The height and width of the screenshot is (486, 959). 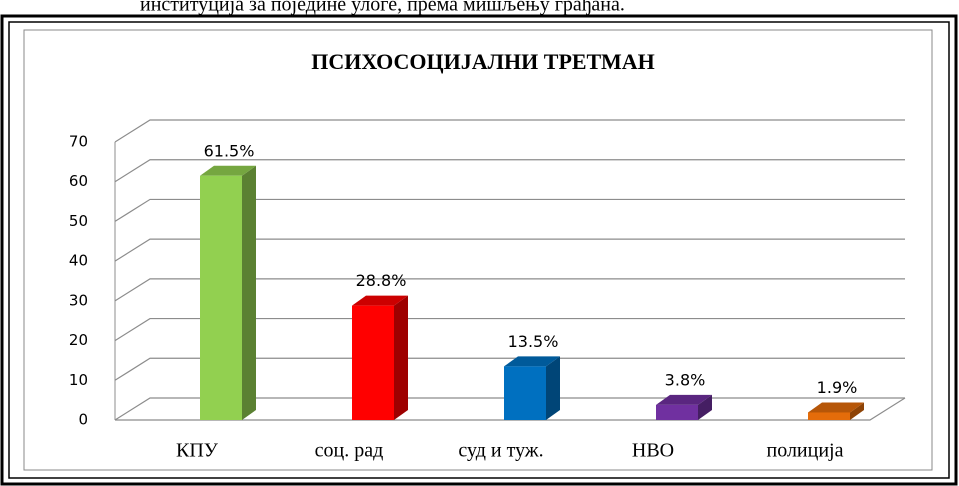 I want to click on x-tick-label: полиција, so click(x=805, y=451).